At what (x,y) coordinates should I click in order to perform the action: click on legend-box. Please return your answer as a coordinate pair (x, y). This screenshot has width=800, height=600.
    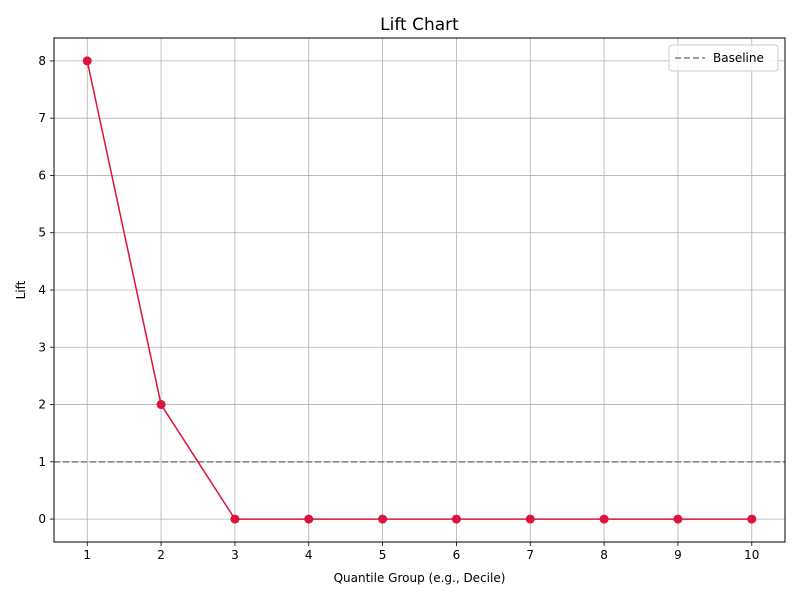
    Looking at the image, I should click on (723, 58).